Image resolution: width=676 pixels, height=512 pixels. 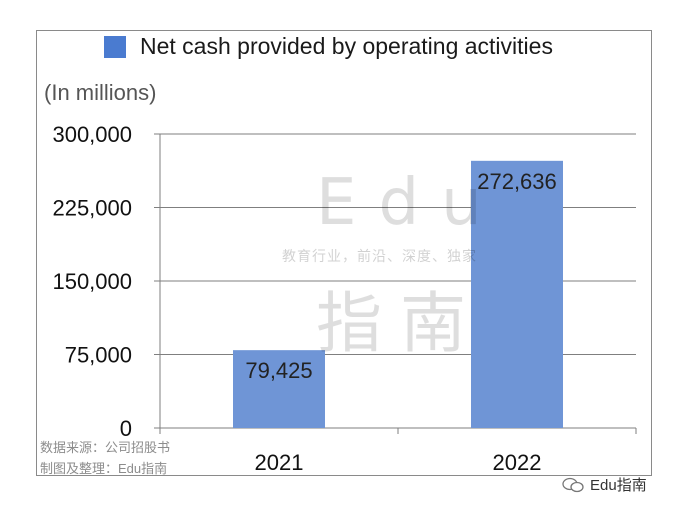 I want to click on y-tick-label: 300,000, so click(x=92, y=134).